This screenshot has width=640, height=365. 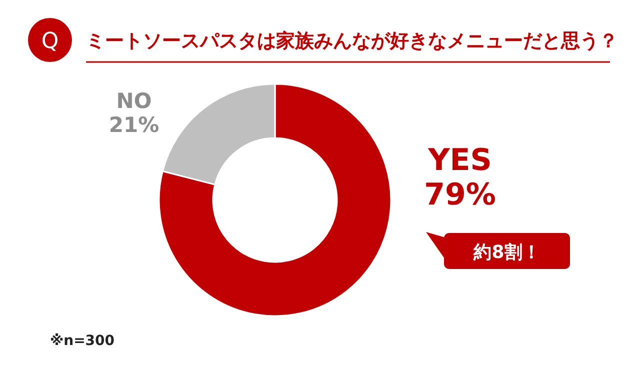 I want to click on text: 約8割！, so click(x=506, y=252).